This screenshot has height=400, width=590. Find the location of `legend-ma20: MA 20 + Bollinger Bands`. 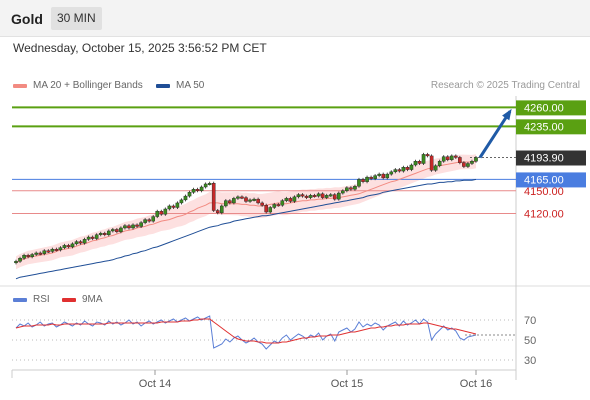

legend-ma20: MA 20 + Bollinger Bands is located at coordinates (78, 85).